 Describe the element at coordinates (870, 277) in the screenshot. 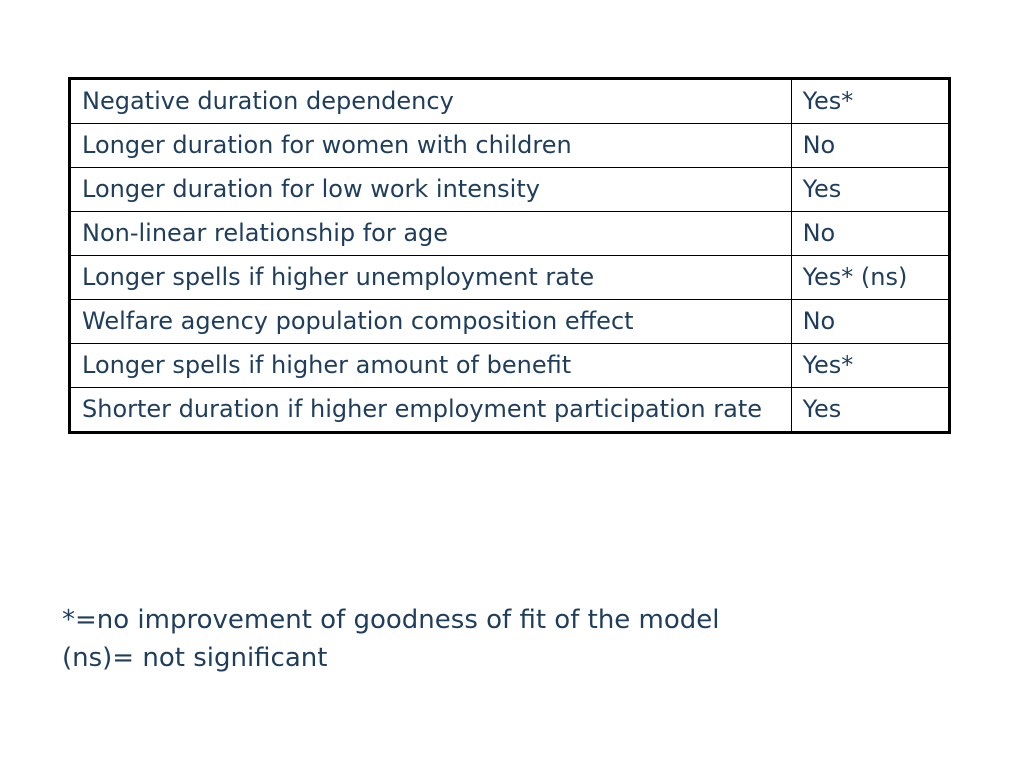

I see `row-value: Yes* (ns)` at that location.